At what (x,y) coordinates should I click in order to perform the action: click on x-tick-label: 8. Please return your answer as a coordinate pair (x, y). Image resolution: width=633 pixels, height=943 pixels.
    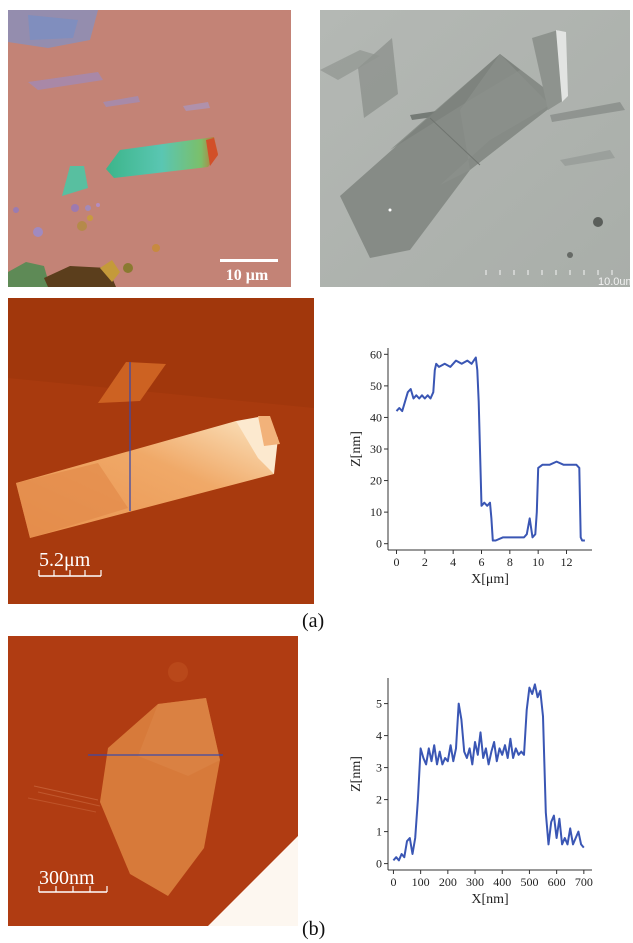
    Looking at the image, I should click on (510, 562).